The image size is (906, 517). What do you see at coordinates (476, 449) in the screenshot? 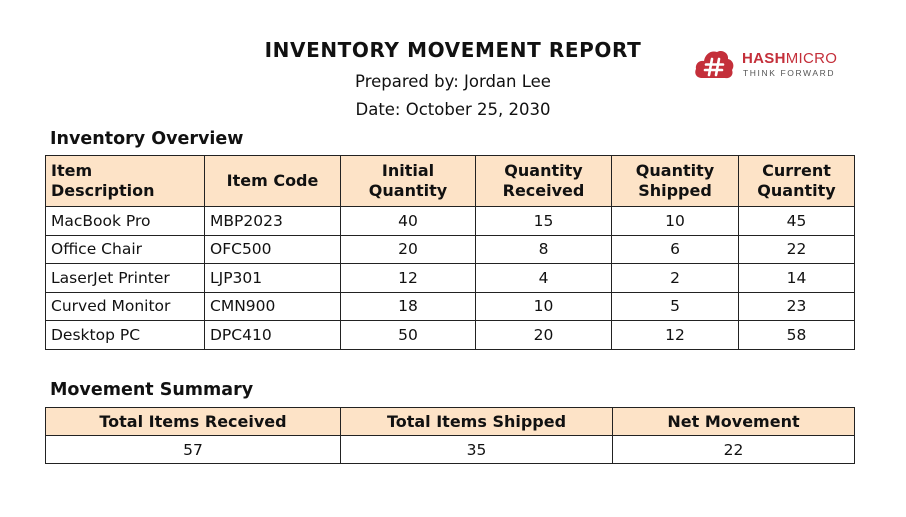
I see `total-shipped-value: 35` at bounding box center [476, 449].